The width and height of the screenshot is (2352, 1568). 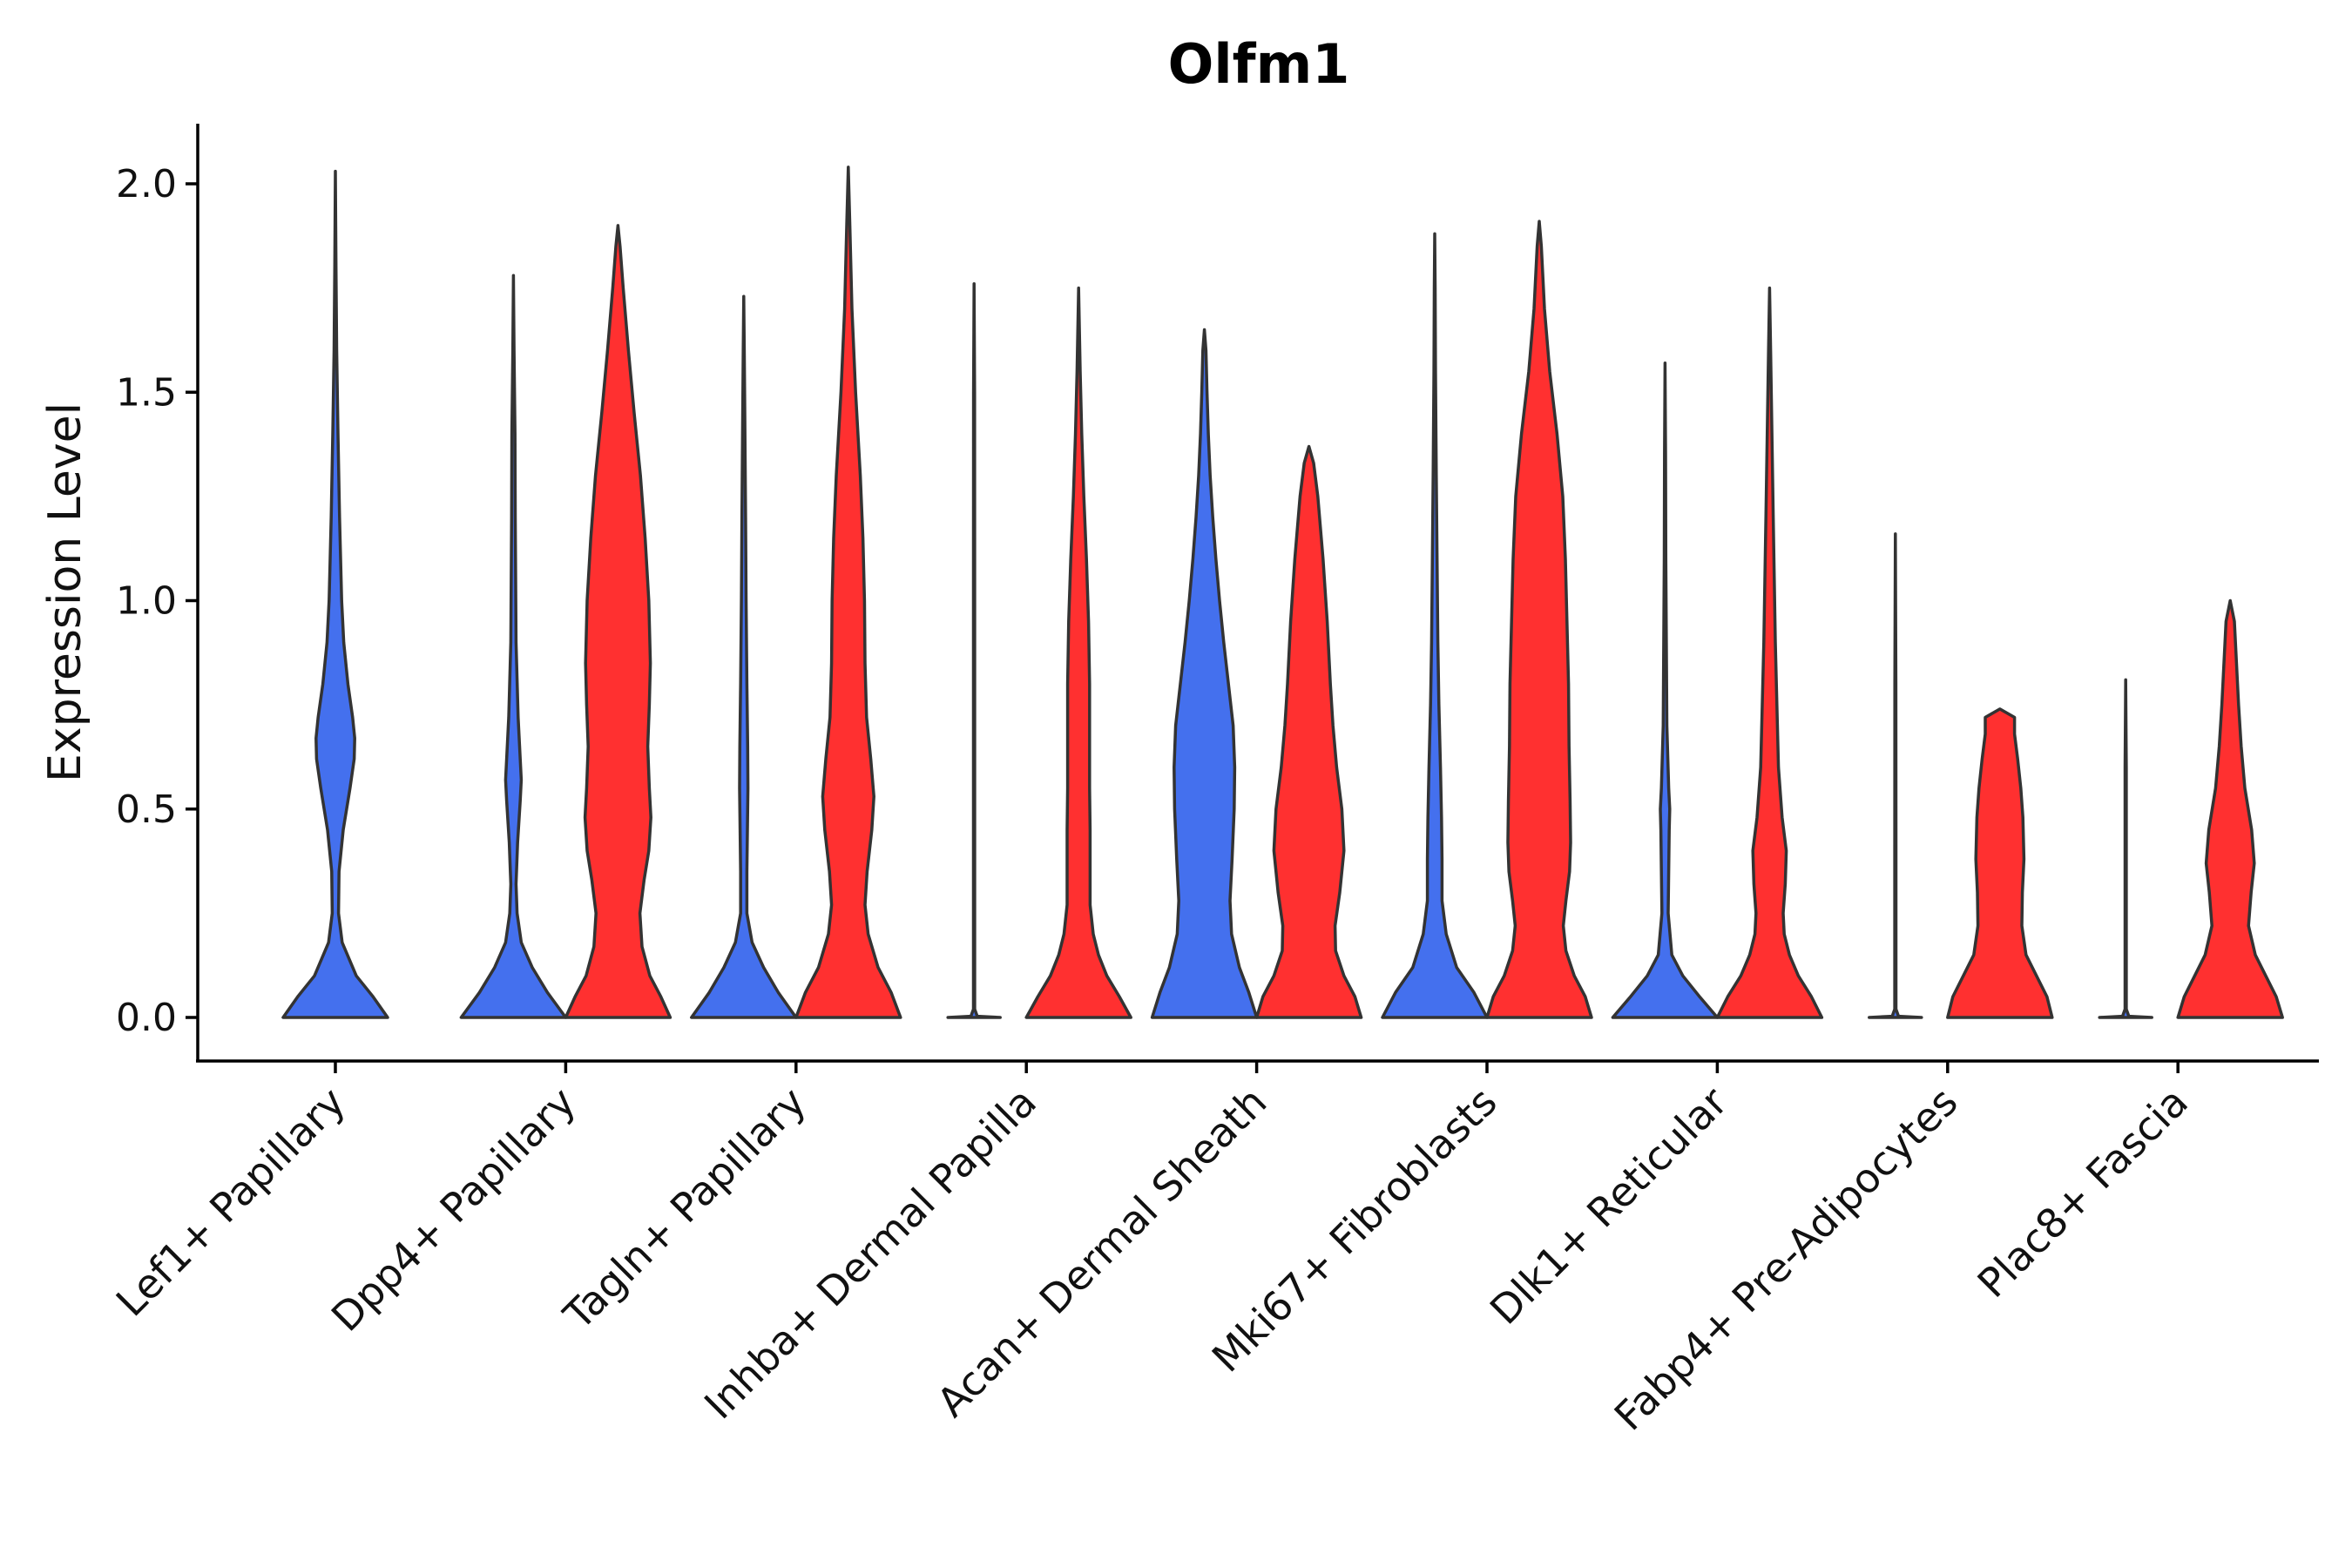 What do you see at coordinates (231, 1202) in the screenshot?
I see `x-tick-label: Lef1+ Papillary` at bounding box center [231, 1202].